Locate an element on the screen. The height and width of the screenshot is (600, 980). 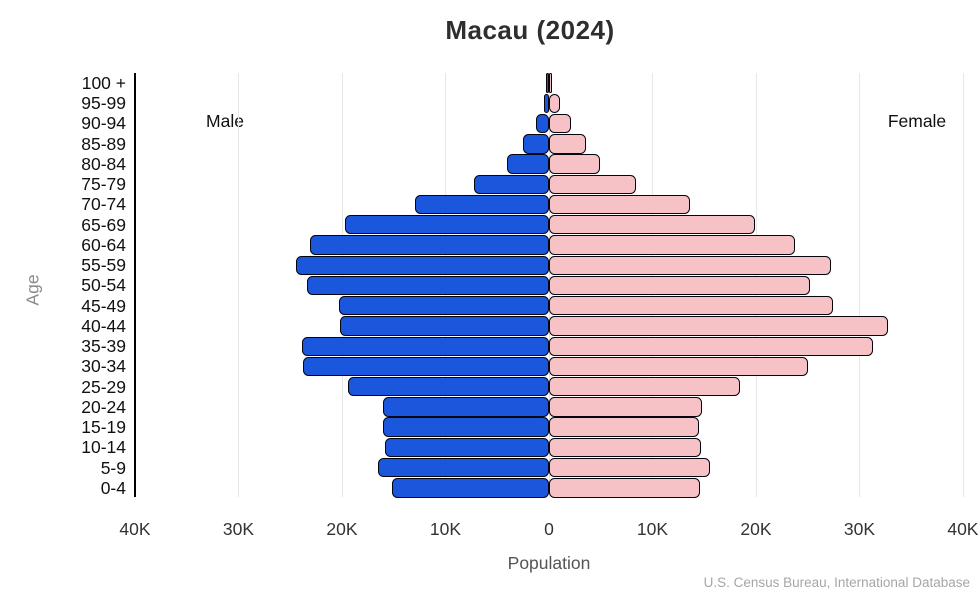
age-tick-label: 25-29 is located at coordinates (103, 386).